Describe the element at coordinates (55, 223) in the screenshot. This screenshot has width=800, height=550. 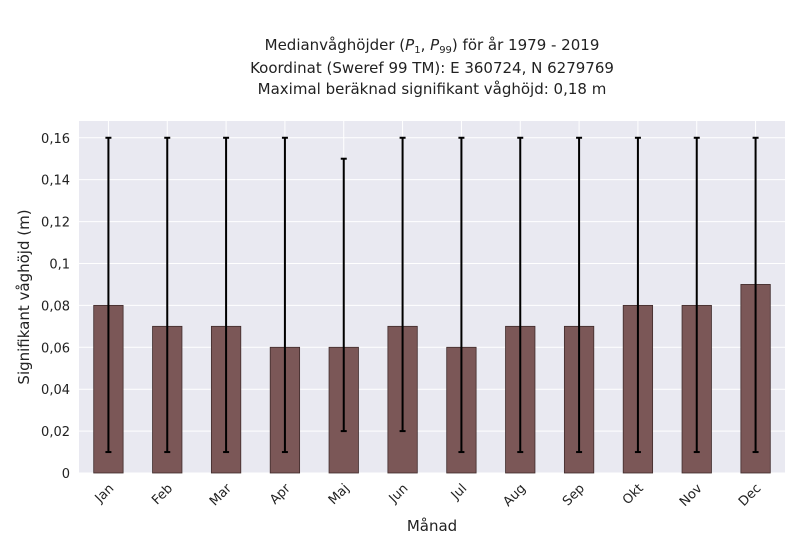
I see `y-tick-label: 0,12` at that location.